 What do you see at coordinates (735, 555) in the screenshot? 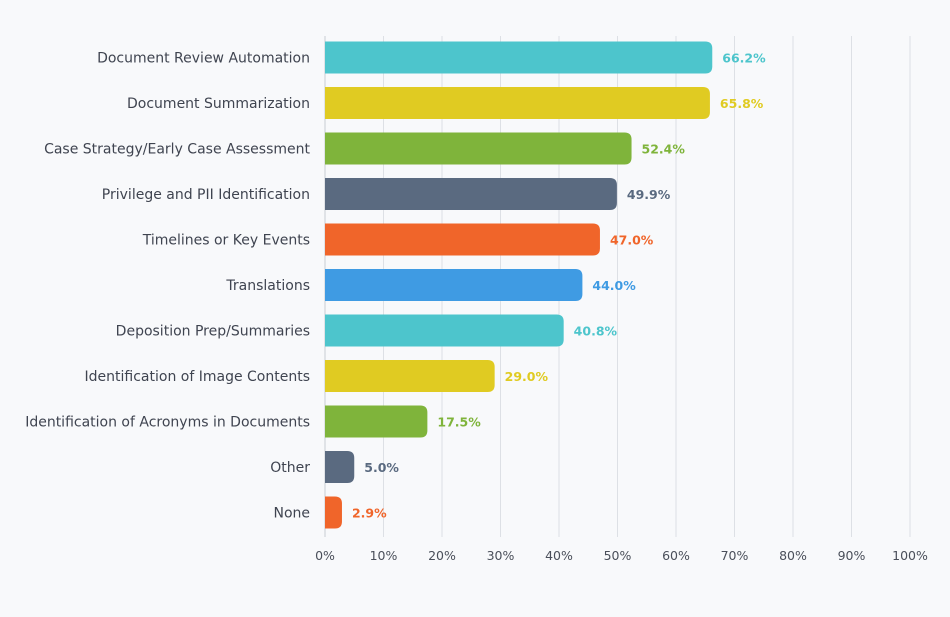
I see `x-tick-label-70: 70%` at bounding box center [735, 555].